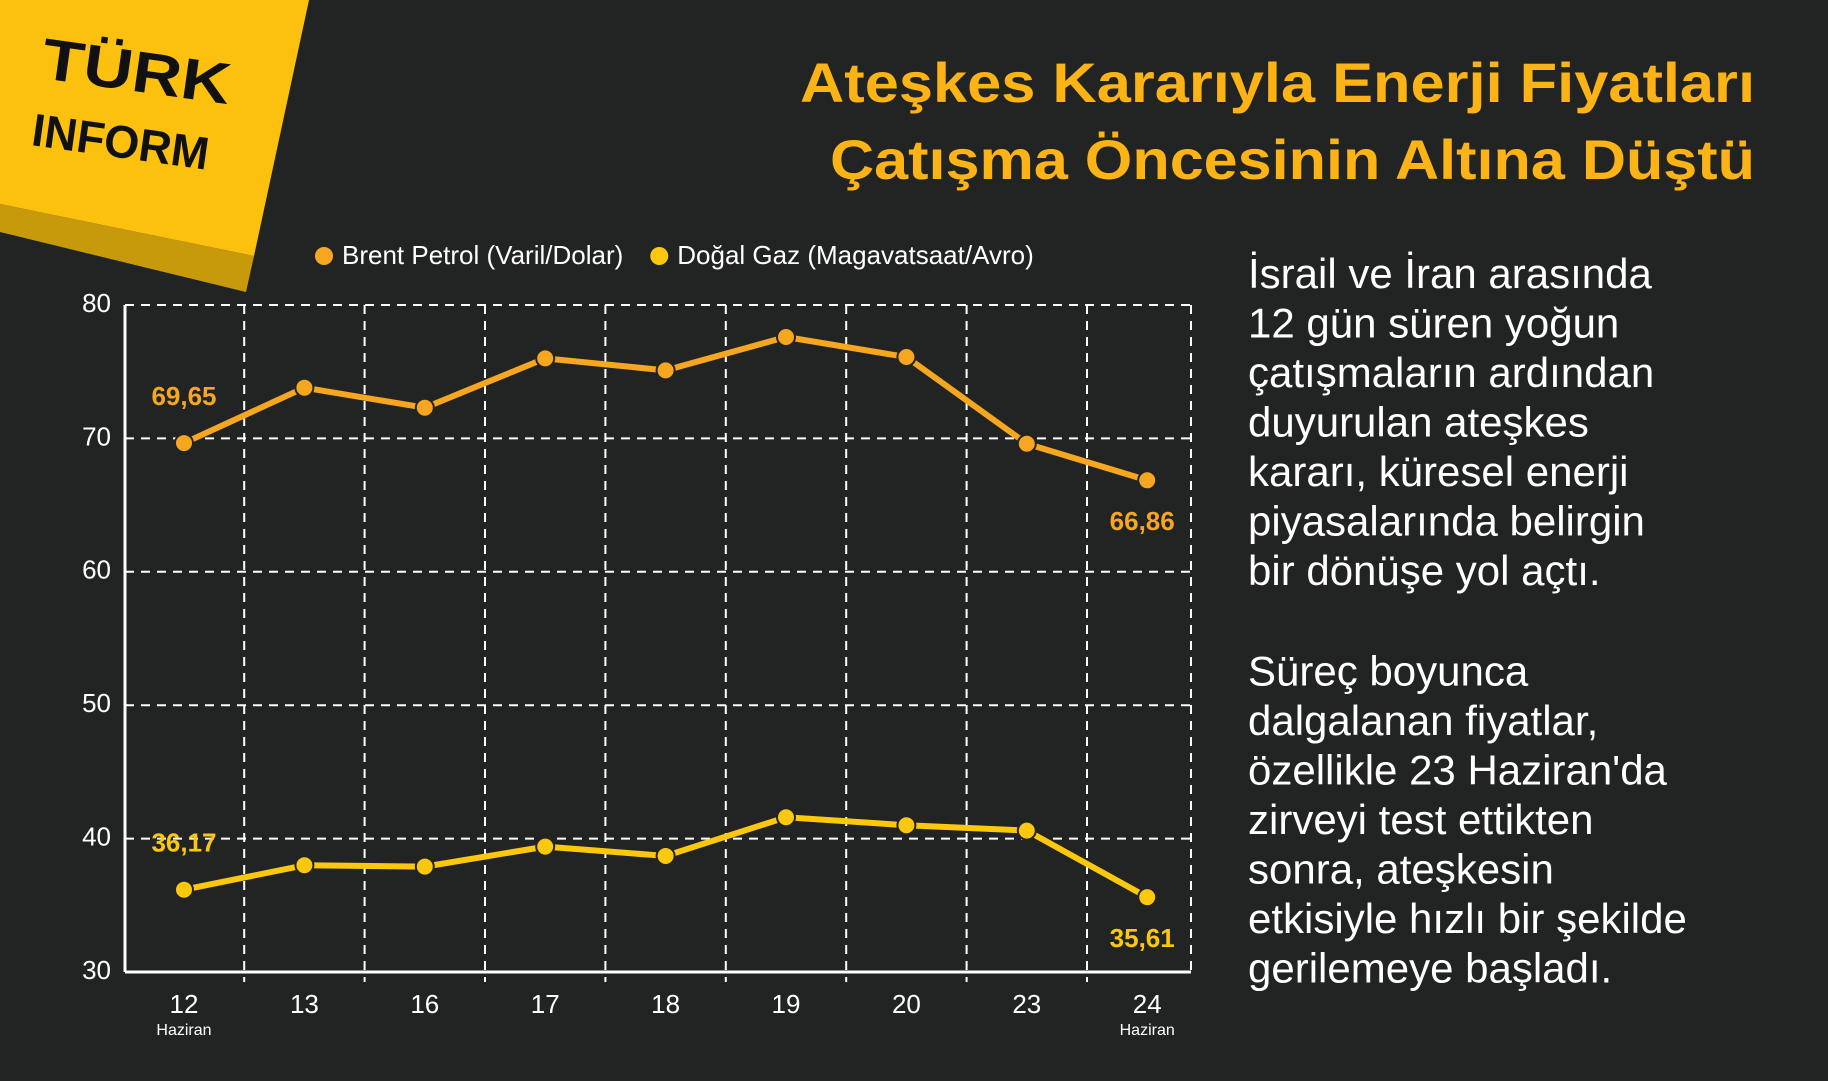 The width and height of the screenshot is (1828, 1081). Describe the element at coordinates (1433, 323) in the screenshot. I see `description-line: 12 gün süren yoğun` at that location.